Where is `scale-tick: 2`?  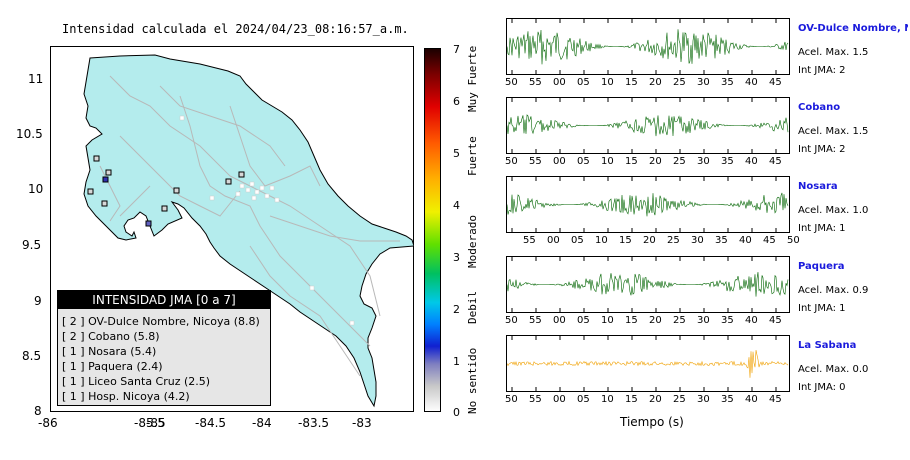 scale-tick: 2 is located at coordinates (456, 309).